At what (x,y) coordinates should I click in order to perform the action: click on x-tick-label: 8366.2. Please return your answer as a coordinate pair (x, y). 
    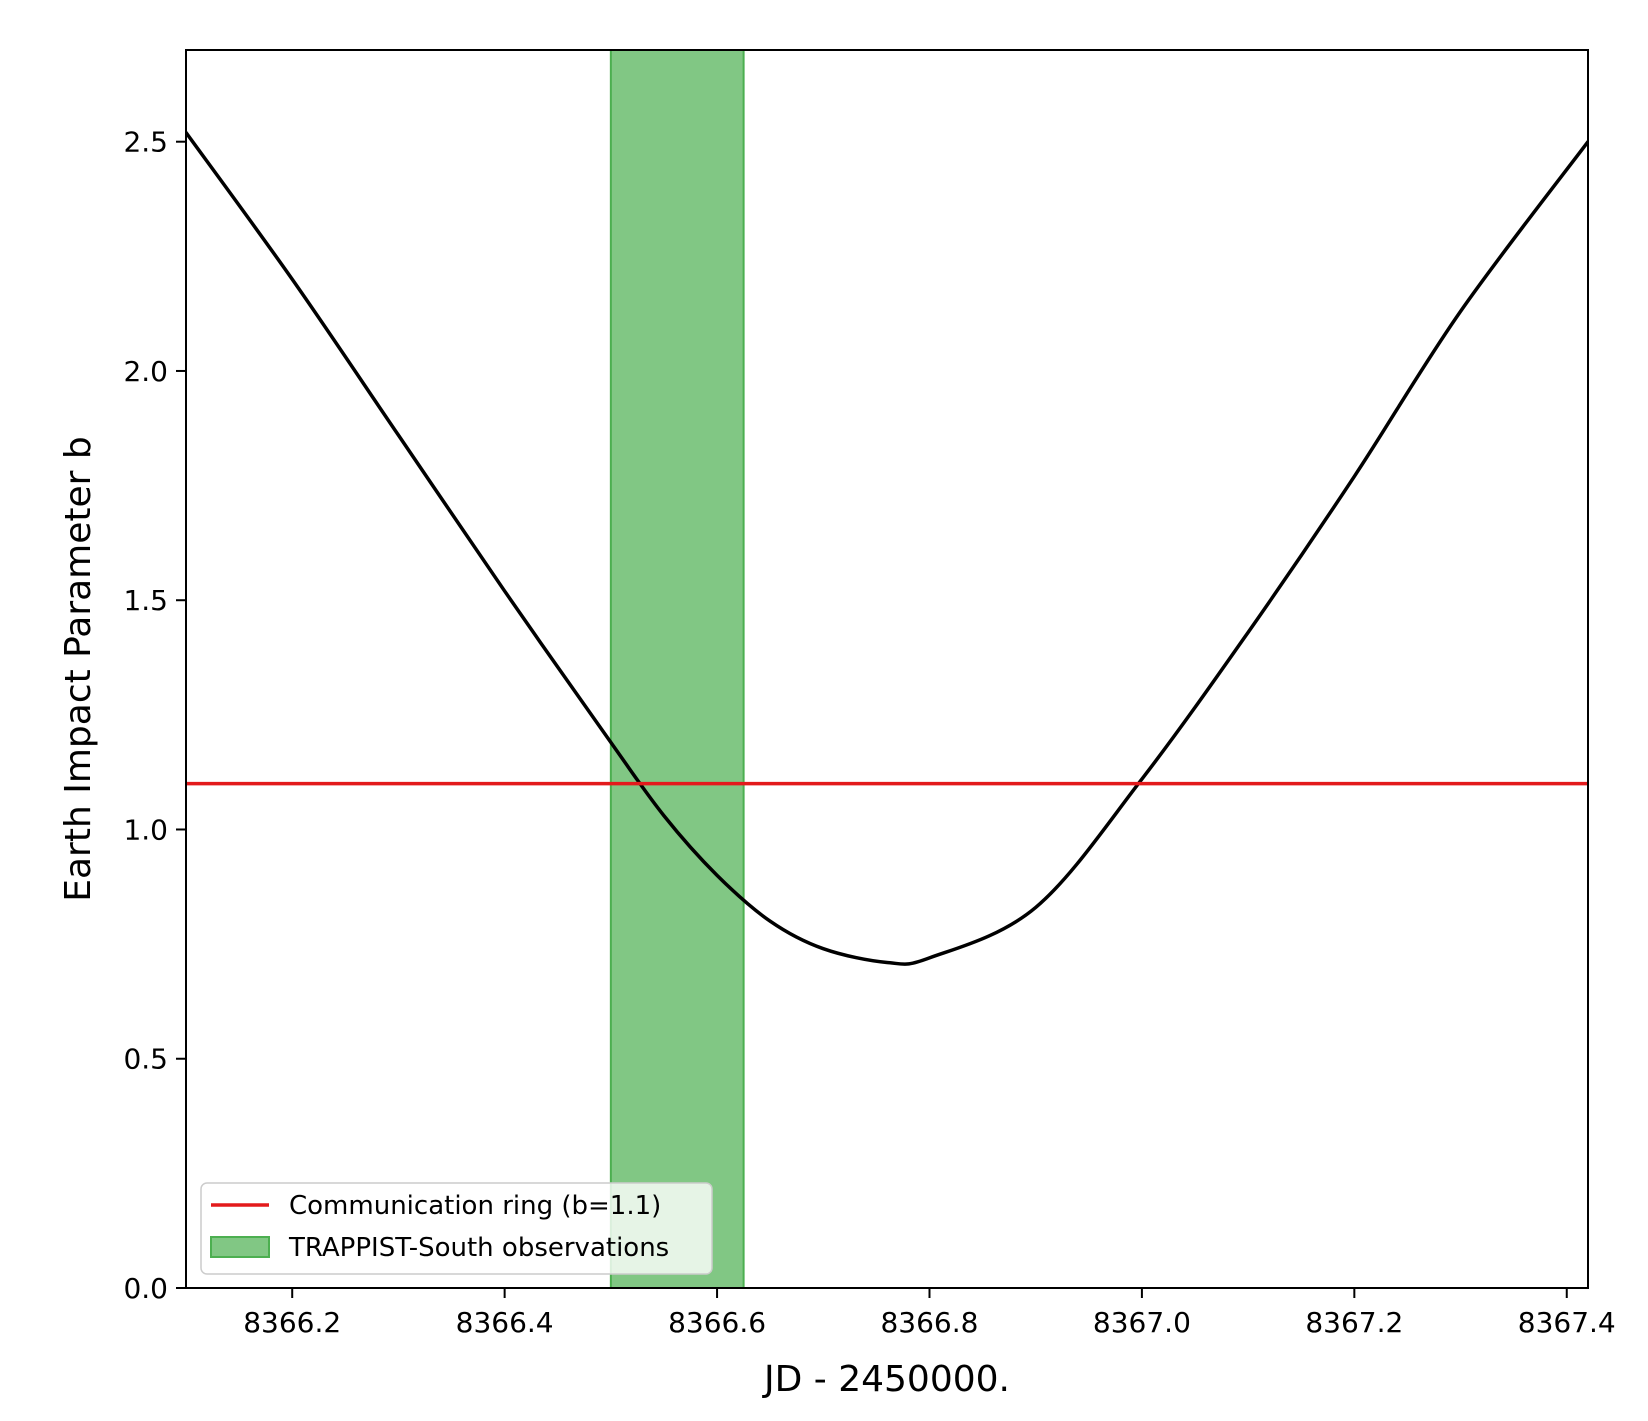
    Looking at the image, I should click on (292, 1322).